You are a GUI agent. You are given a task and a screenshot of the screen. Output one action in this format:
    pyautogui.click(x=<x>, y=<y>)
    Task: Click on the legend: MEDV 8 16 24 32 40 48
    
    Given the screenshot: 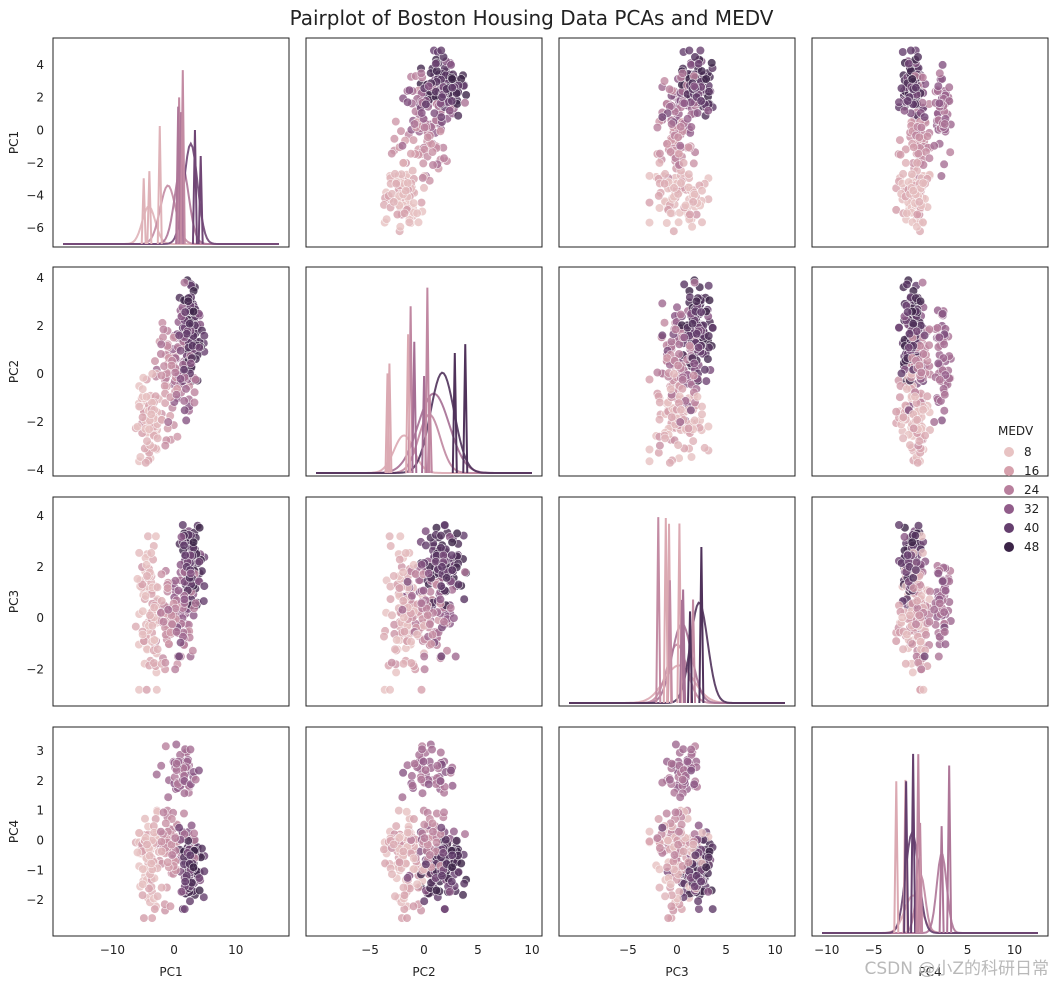 What is the action you would take?
    pyautogui.click(x=1028, y=490)
    